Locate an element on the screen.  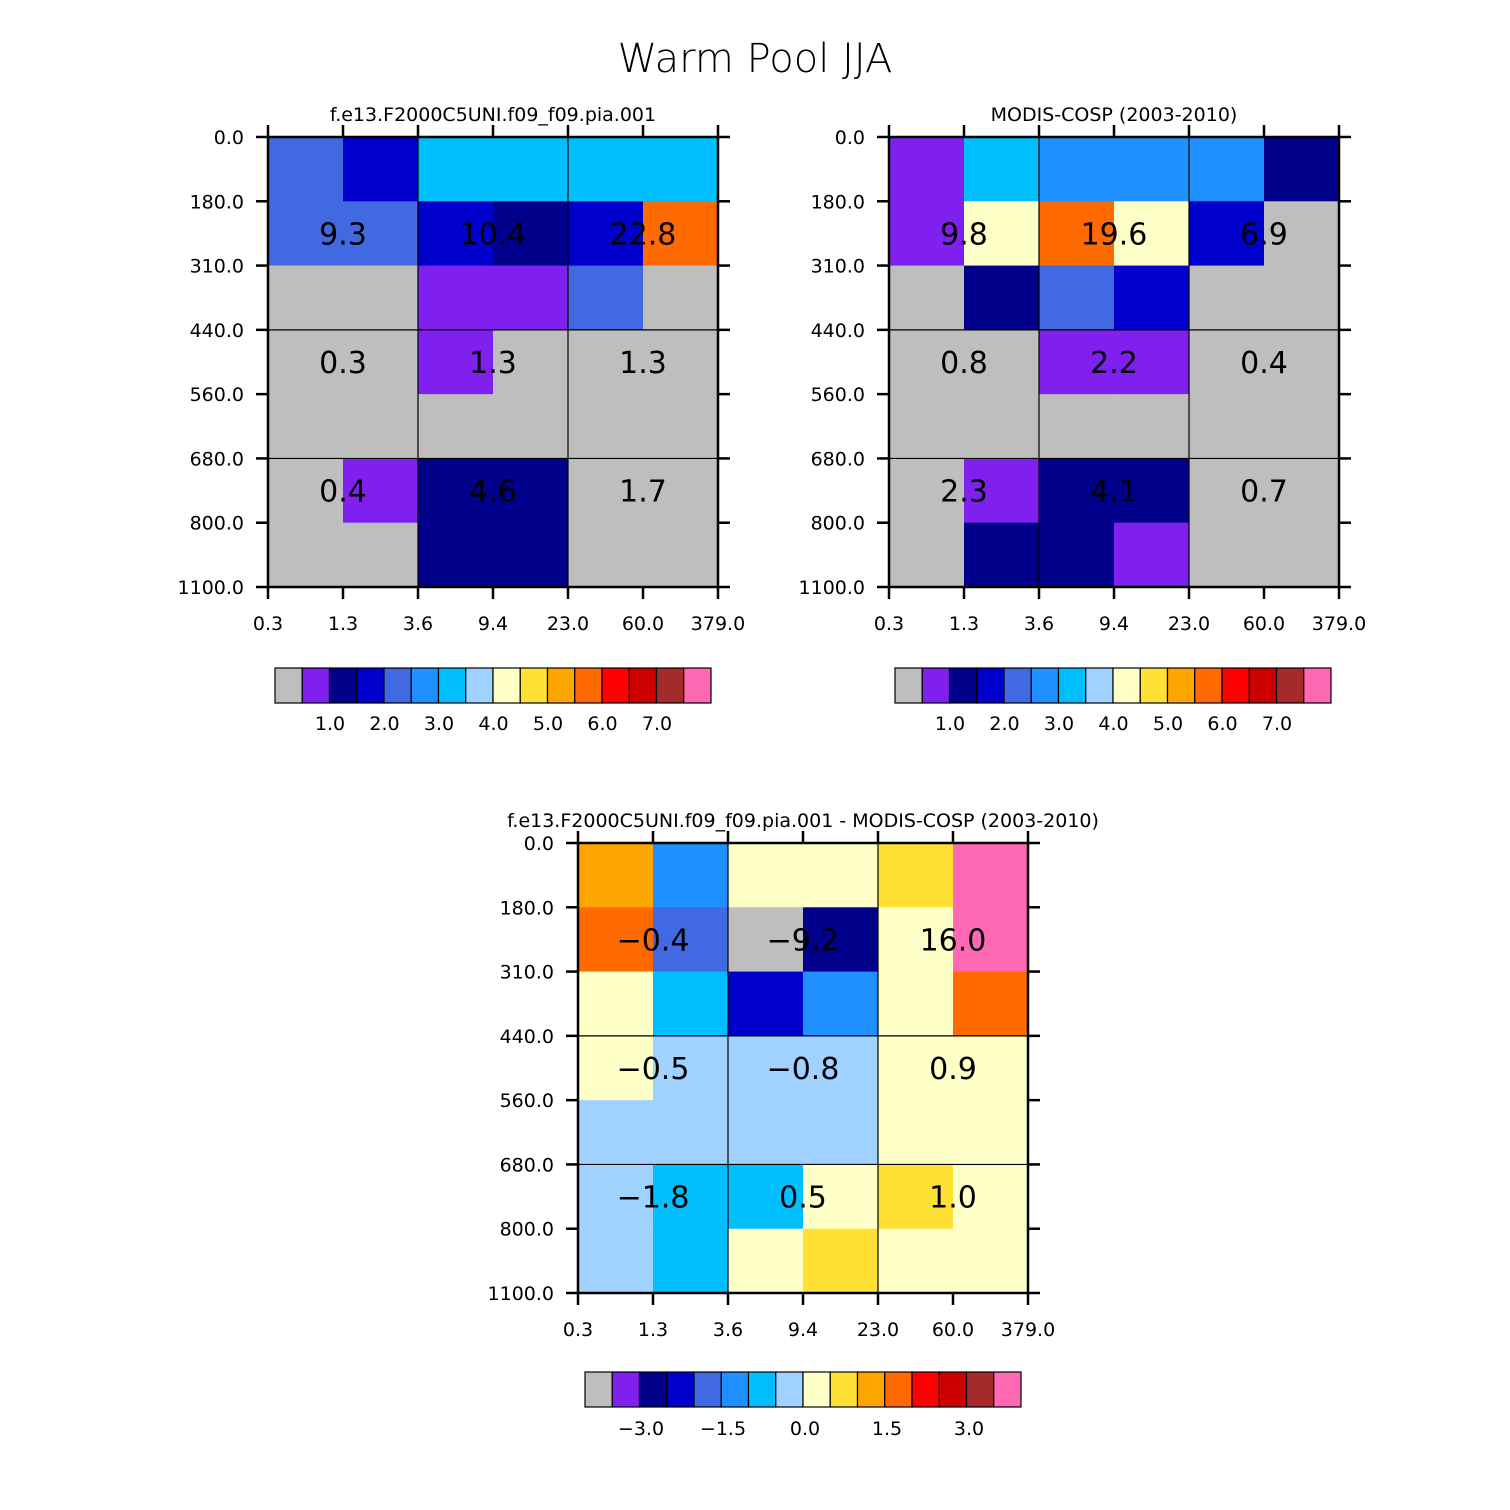
colorbar-label: −1.5 is located at coordinates (723, 1429).